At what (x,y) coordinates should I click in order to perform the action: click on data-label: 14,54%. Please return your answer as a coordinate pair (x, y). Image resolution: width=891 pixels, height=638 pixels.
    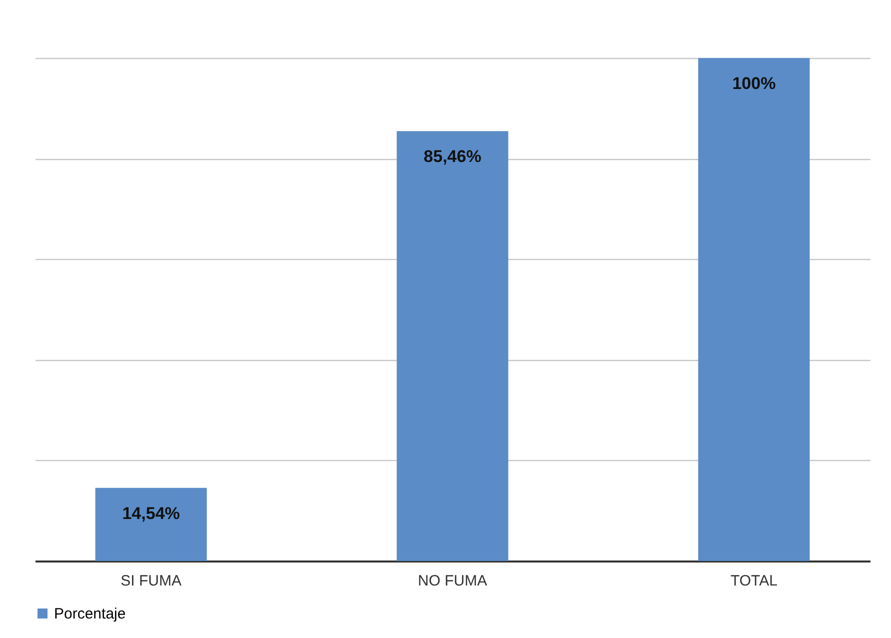
    Looking at the image, I should click on (151, 513).